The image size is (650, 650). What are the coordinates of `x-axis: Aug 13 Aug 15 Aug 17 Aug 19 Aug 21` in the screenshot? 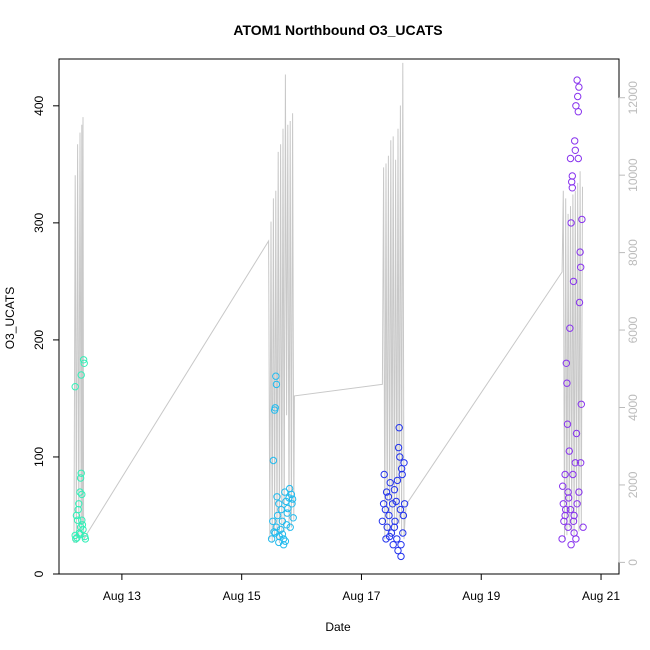 It's located at (361, 588).